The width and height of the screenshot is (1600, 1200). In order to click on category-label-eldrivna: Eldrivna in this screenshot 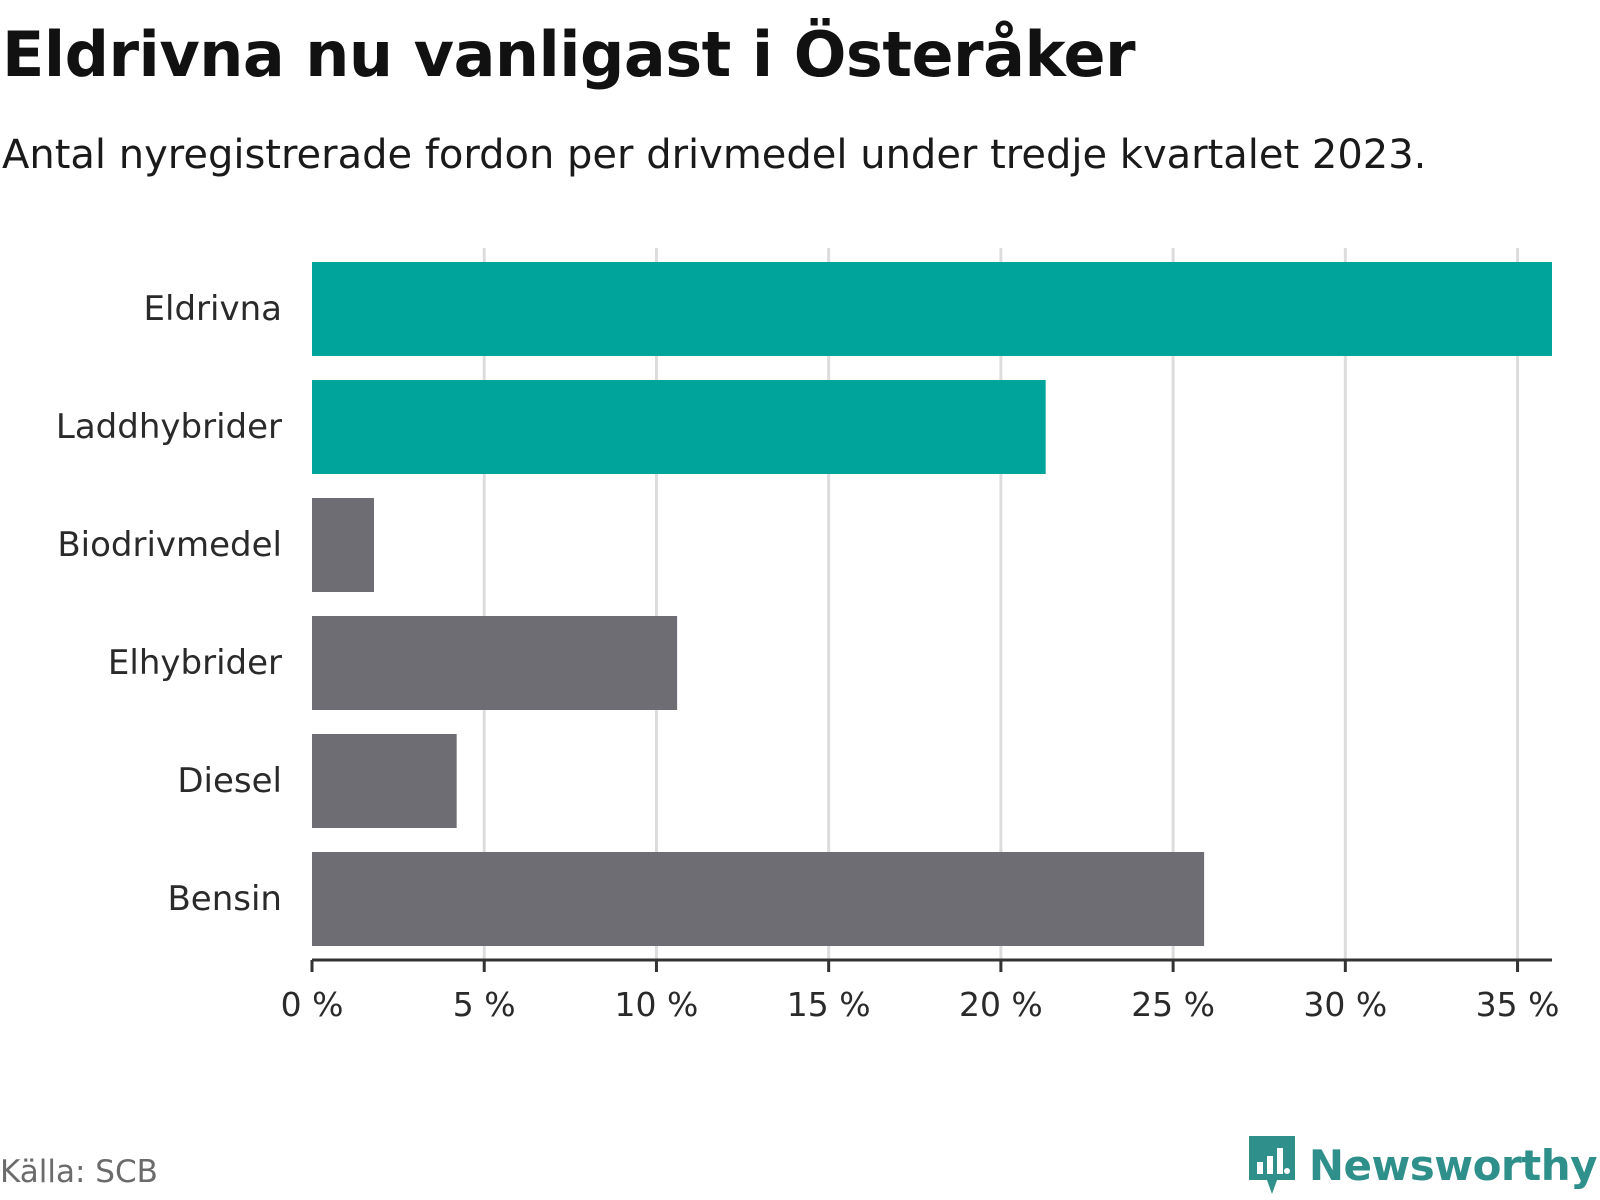, I will do `click(213, 309)`.